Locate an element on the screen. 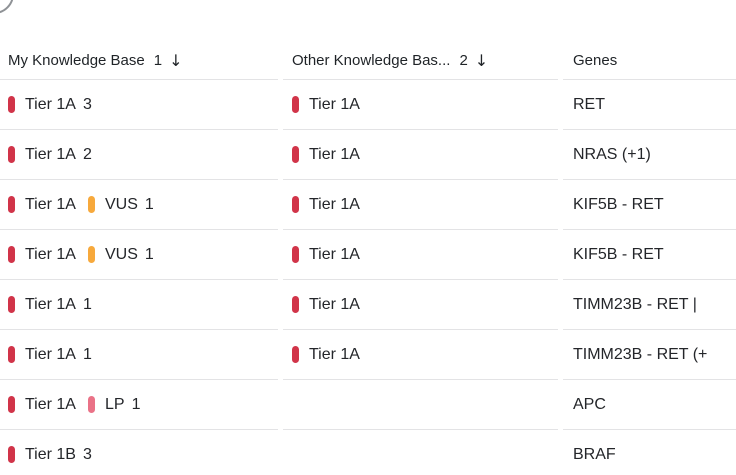 The image size is (736, 475). tier-label: Tier 1B is located at coordinates (50, 454).